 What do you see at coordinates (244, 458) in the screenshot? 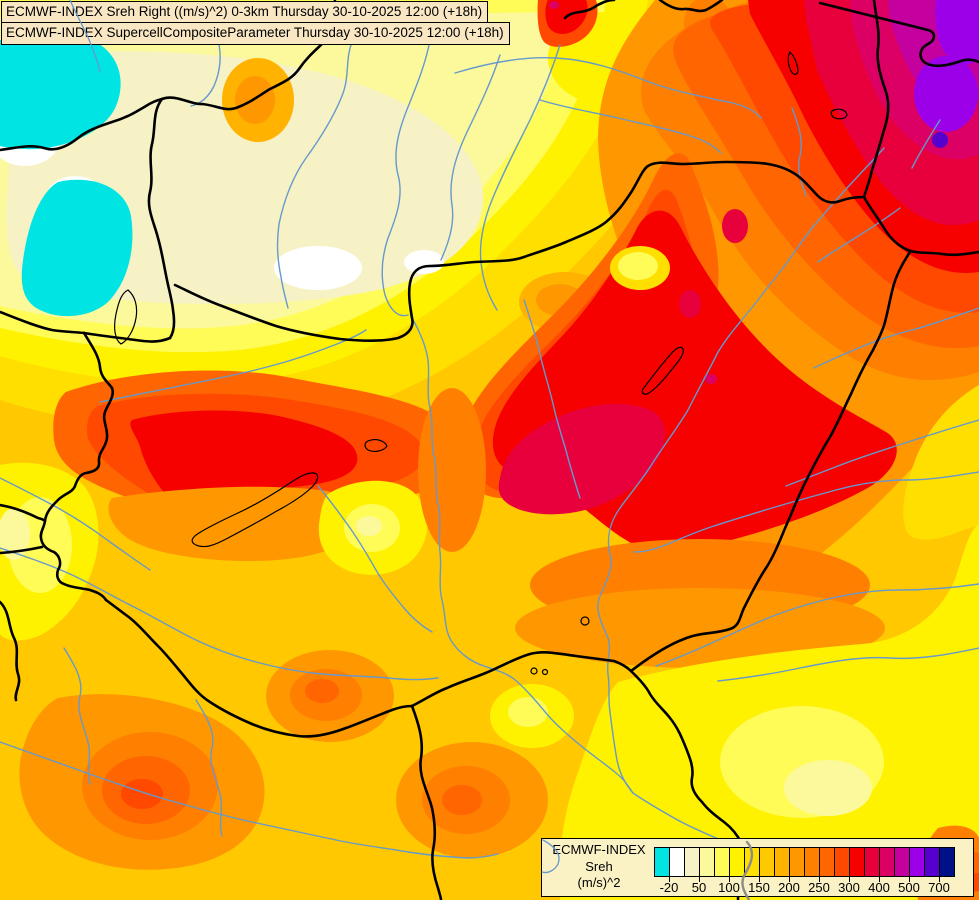
I see `region-west-red-core` at bounding box center [244, 458].